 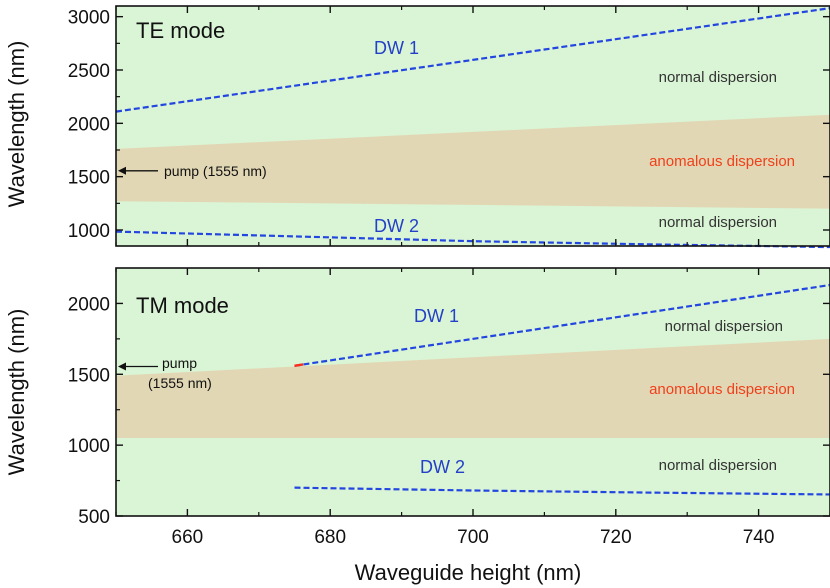 What do you see at coordinates (330, 537) in the screenshot?
I see `x-tick-label: 680` at bounding box center [330, 537].